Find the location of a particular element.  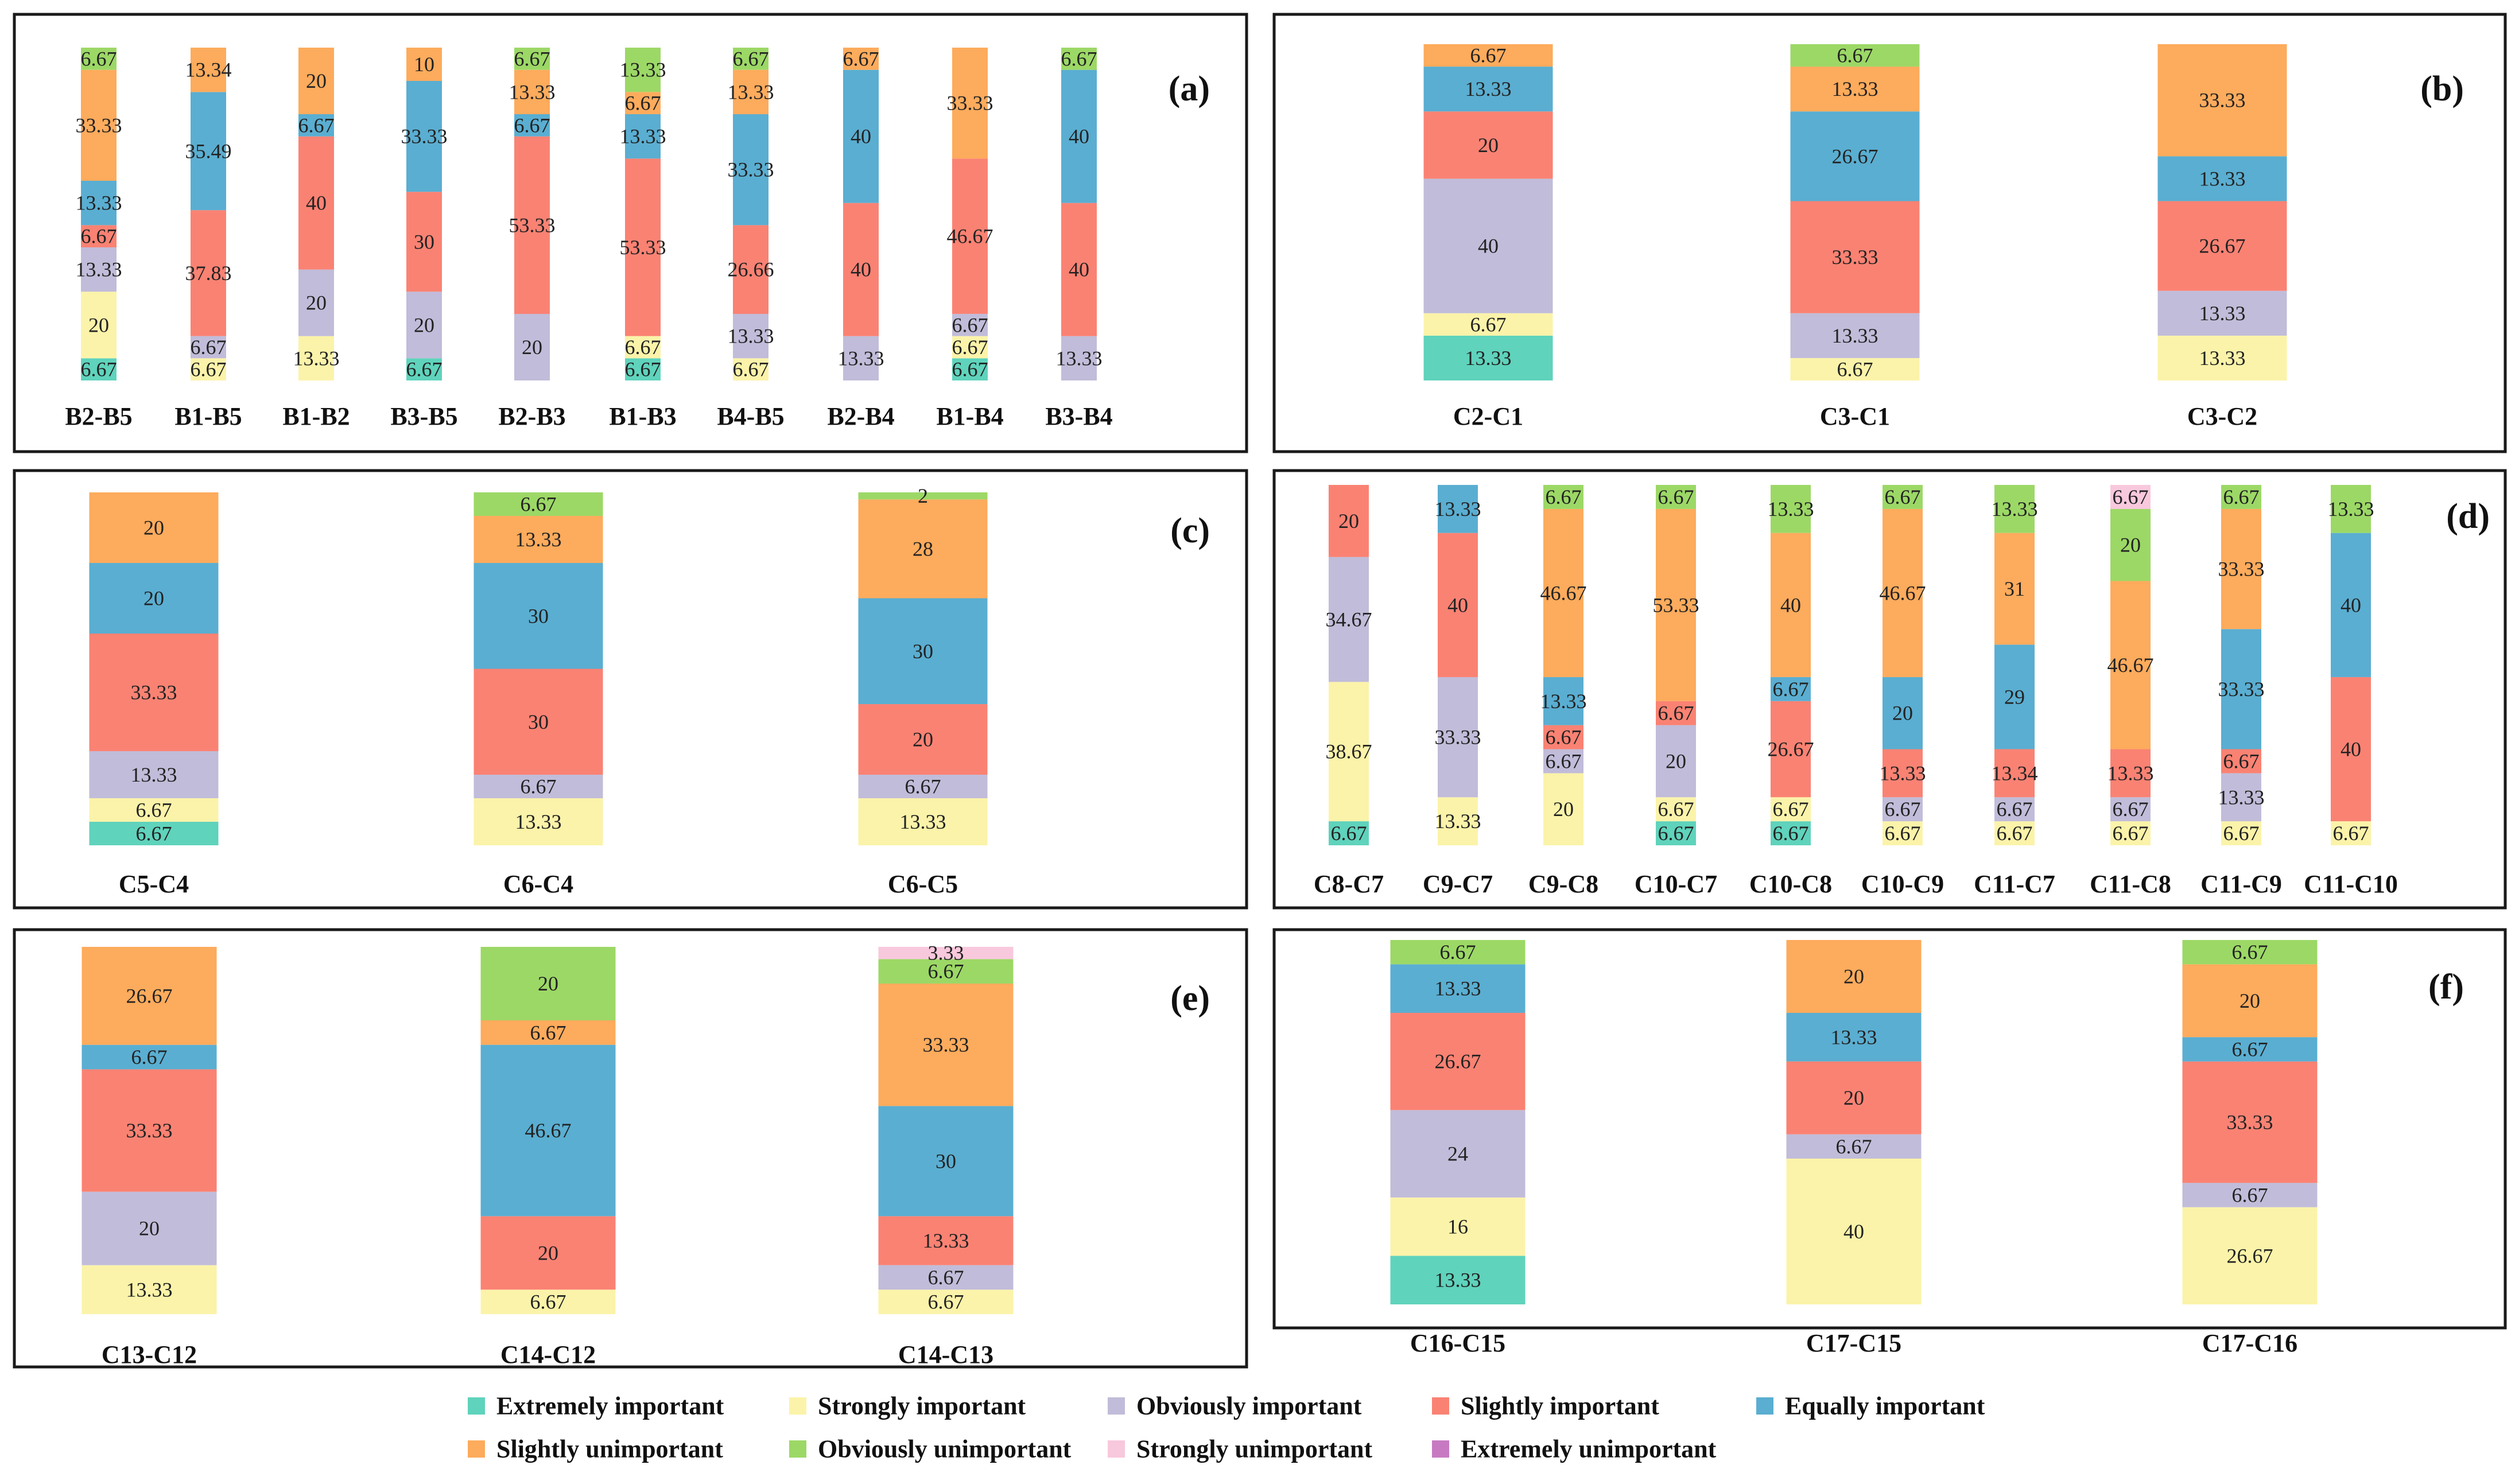

data-label: 13.34 is located at coordinates (208, 70).